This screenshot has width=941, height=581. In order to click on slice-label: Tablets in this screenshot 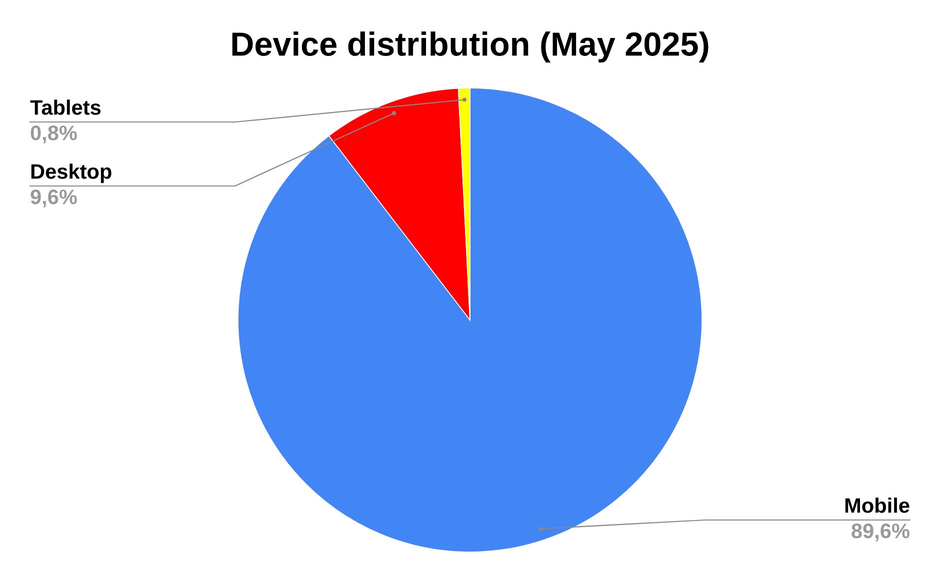, I will do `click(65, 107)`.